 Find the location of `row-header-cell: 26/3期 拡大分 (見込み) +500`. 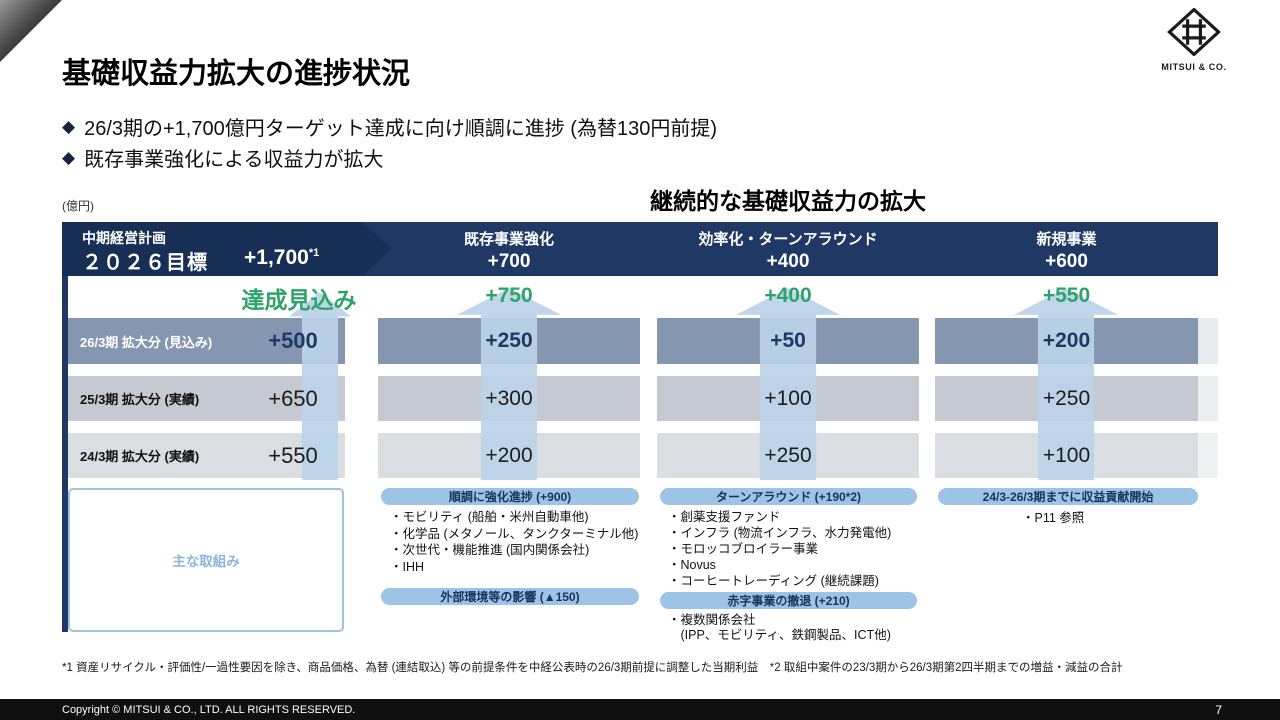

row-header-cell: 26/3期 拡大分 (見込み) +500 is located at coordinates (206, 341).